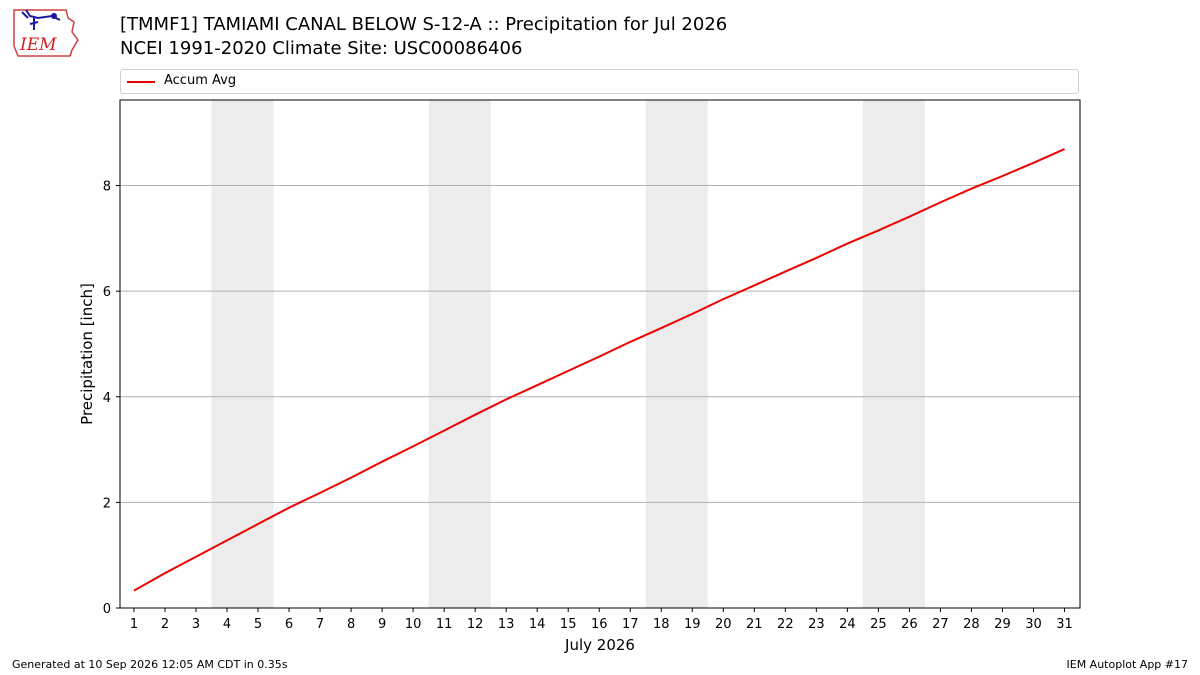  Describe the element at coordinates (971, 624) in the screenshot. I see `x-tick-label: 28` at that location.